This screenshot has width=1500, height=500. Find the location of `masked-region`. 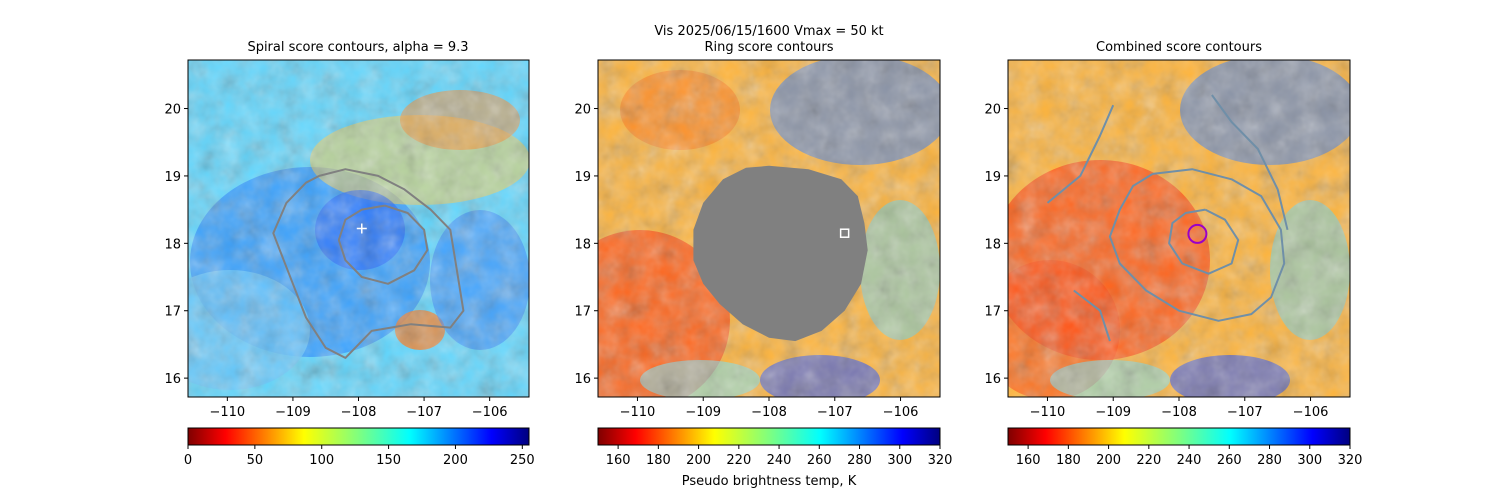

masked-region is located at coordinates (780, 253).